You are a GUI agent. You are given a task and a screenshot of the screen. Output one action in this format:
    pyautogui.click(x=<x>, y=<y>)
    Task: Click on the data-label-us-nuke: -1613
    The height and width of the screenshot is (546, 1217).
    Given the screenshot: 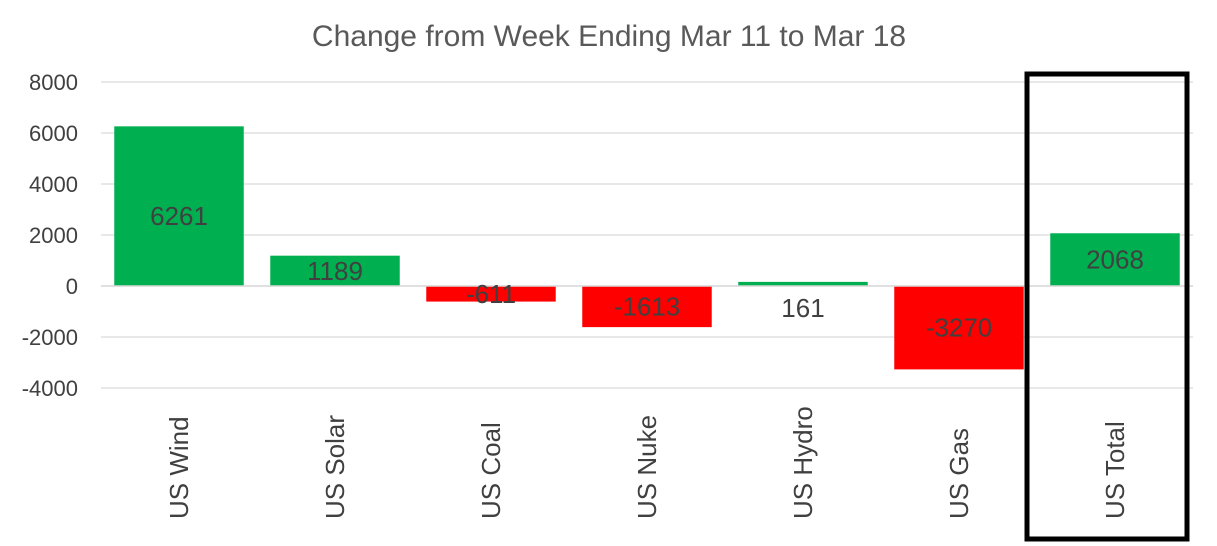 What is the action you would take?
    pyautogui.click(x=647, y=307)
    